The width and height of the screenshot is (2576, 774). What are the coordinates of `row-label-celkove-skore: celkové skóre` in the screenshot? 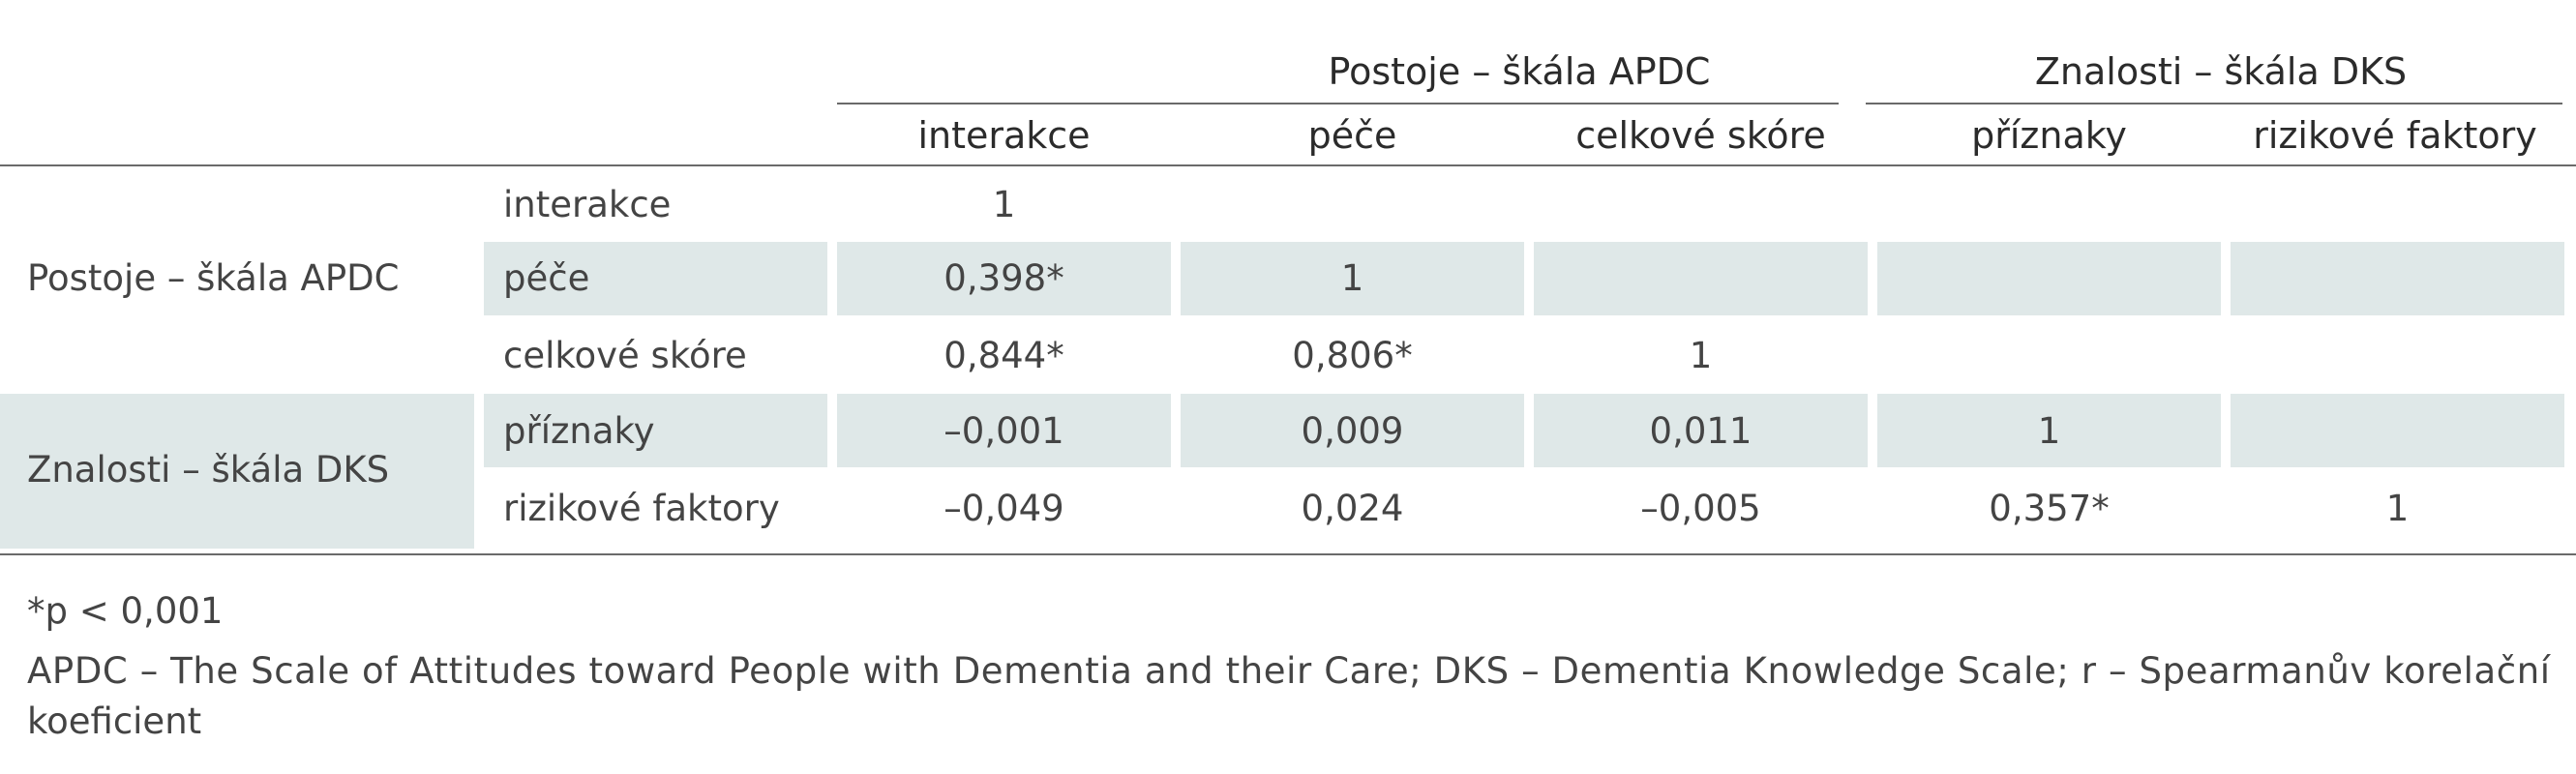 It's located at (625, 355).